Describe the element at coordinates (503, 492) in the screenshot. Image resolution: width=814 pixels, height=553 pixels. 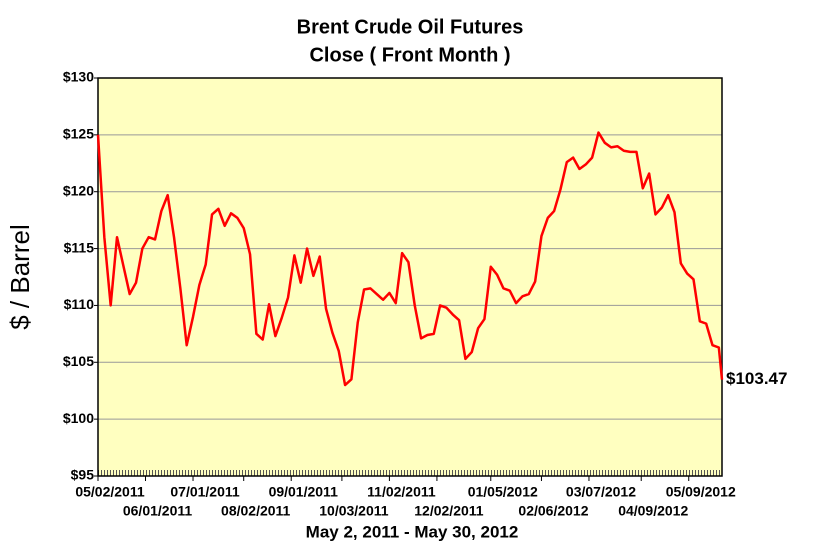
I see `x-tick-label: 01/05/2012` at that location.